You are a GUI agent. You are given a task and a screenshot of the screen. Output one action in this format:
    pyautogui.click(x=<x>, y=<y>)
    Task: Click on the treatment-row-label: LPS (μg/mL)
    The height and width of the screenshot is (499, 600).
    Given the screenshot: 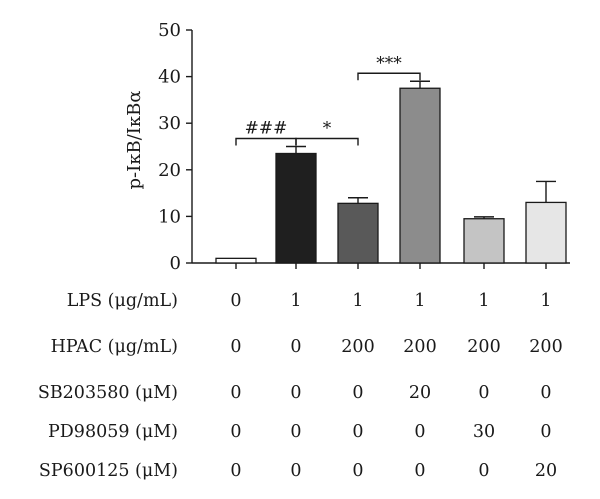 What is the action you would take?
    pyautogui.click(x=122, y=301)
    